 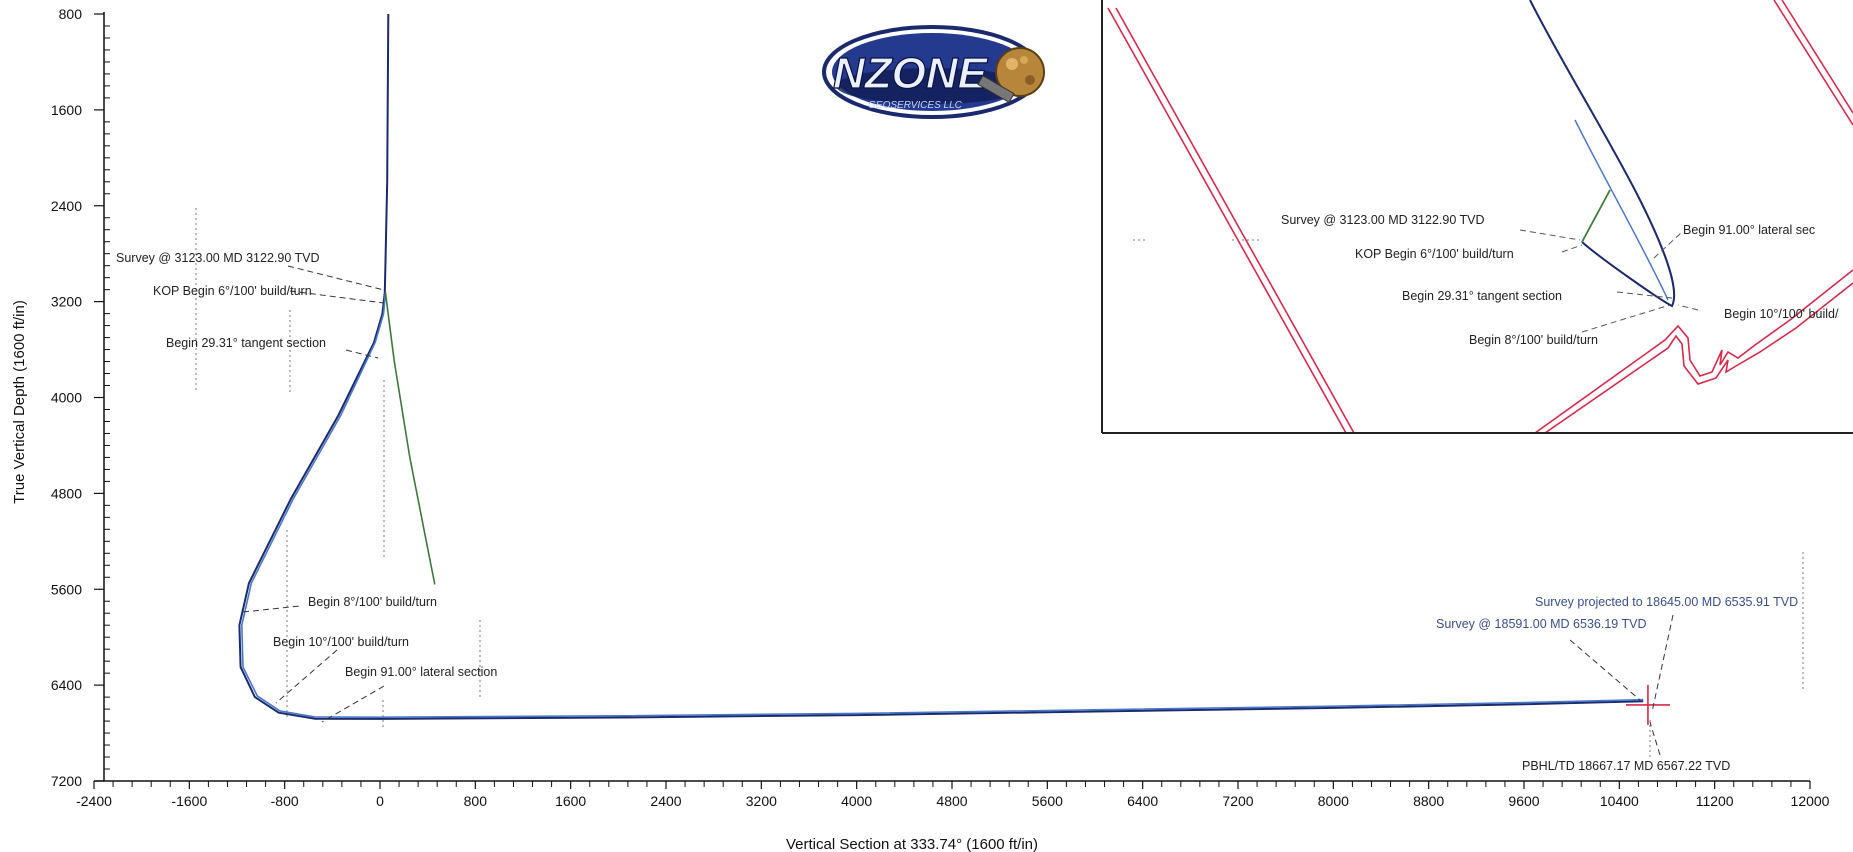 I want to click on y-tick-label: 4800, so click(x=66, y=493).